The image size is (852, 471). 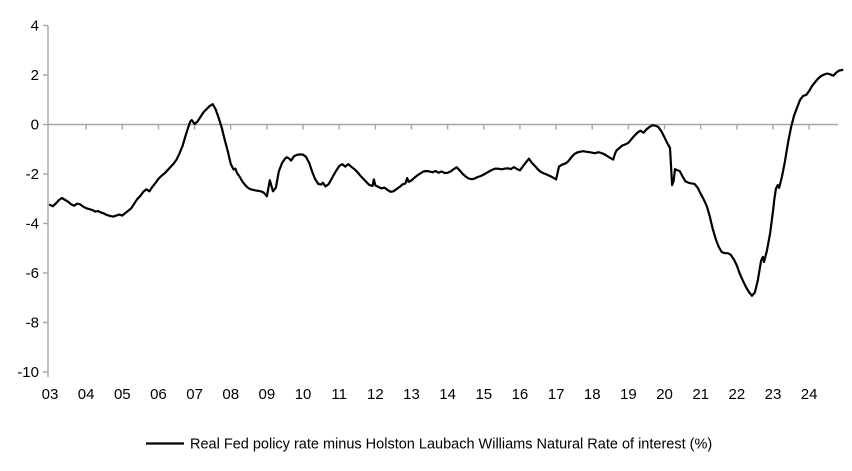 I want to click on x-tick-label: 16, so click(x=520, y=394).